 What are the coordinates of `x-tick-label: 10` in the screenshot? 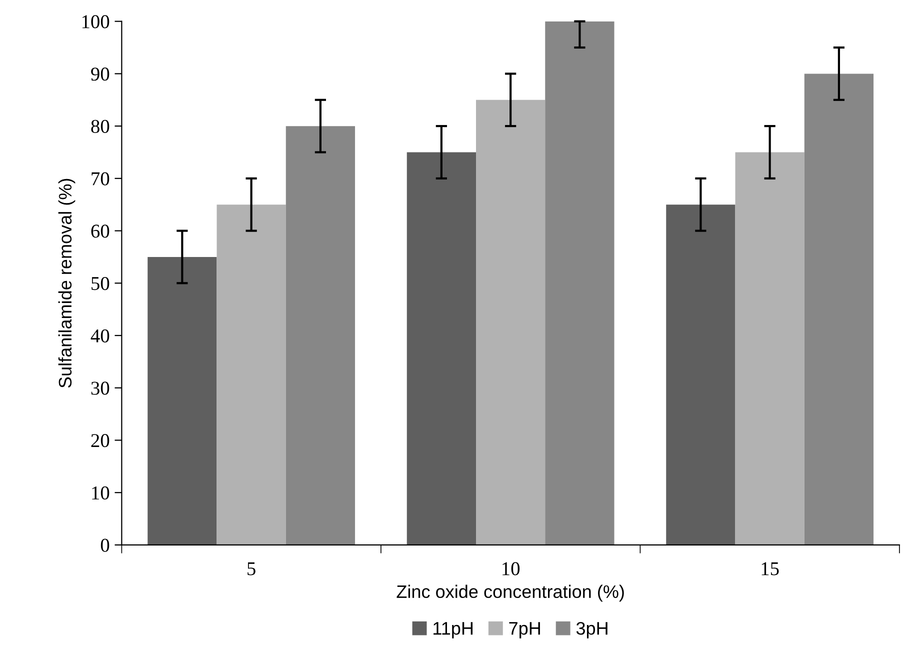 It's located at (511, 569).